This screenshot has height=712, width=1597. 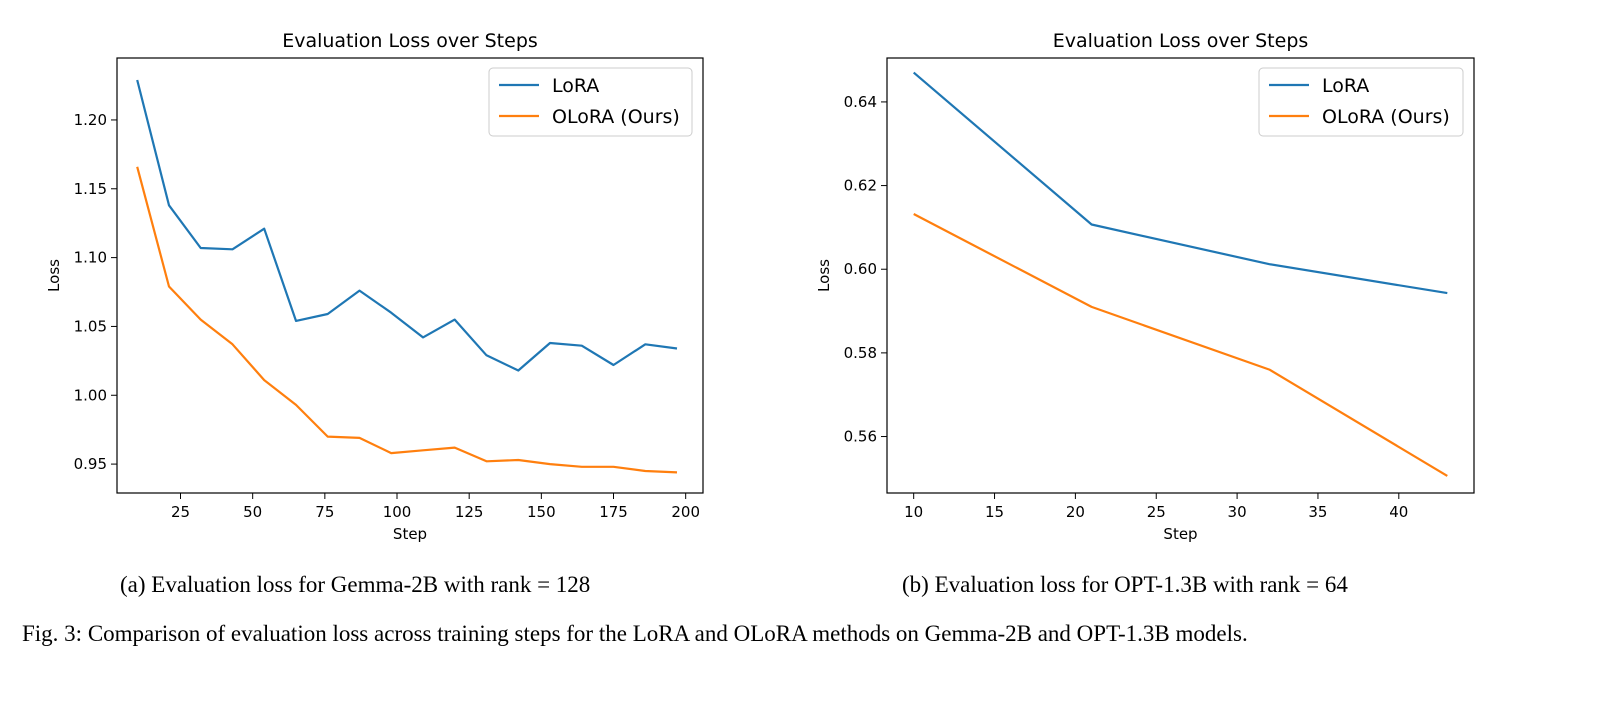 What do you see at coordinates (1398, 512) in the screenshot?
I see `x-tick-label: 40` at bounding box center [1398, 512].